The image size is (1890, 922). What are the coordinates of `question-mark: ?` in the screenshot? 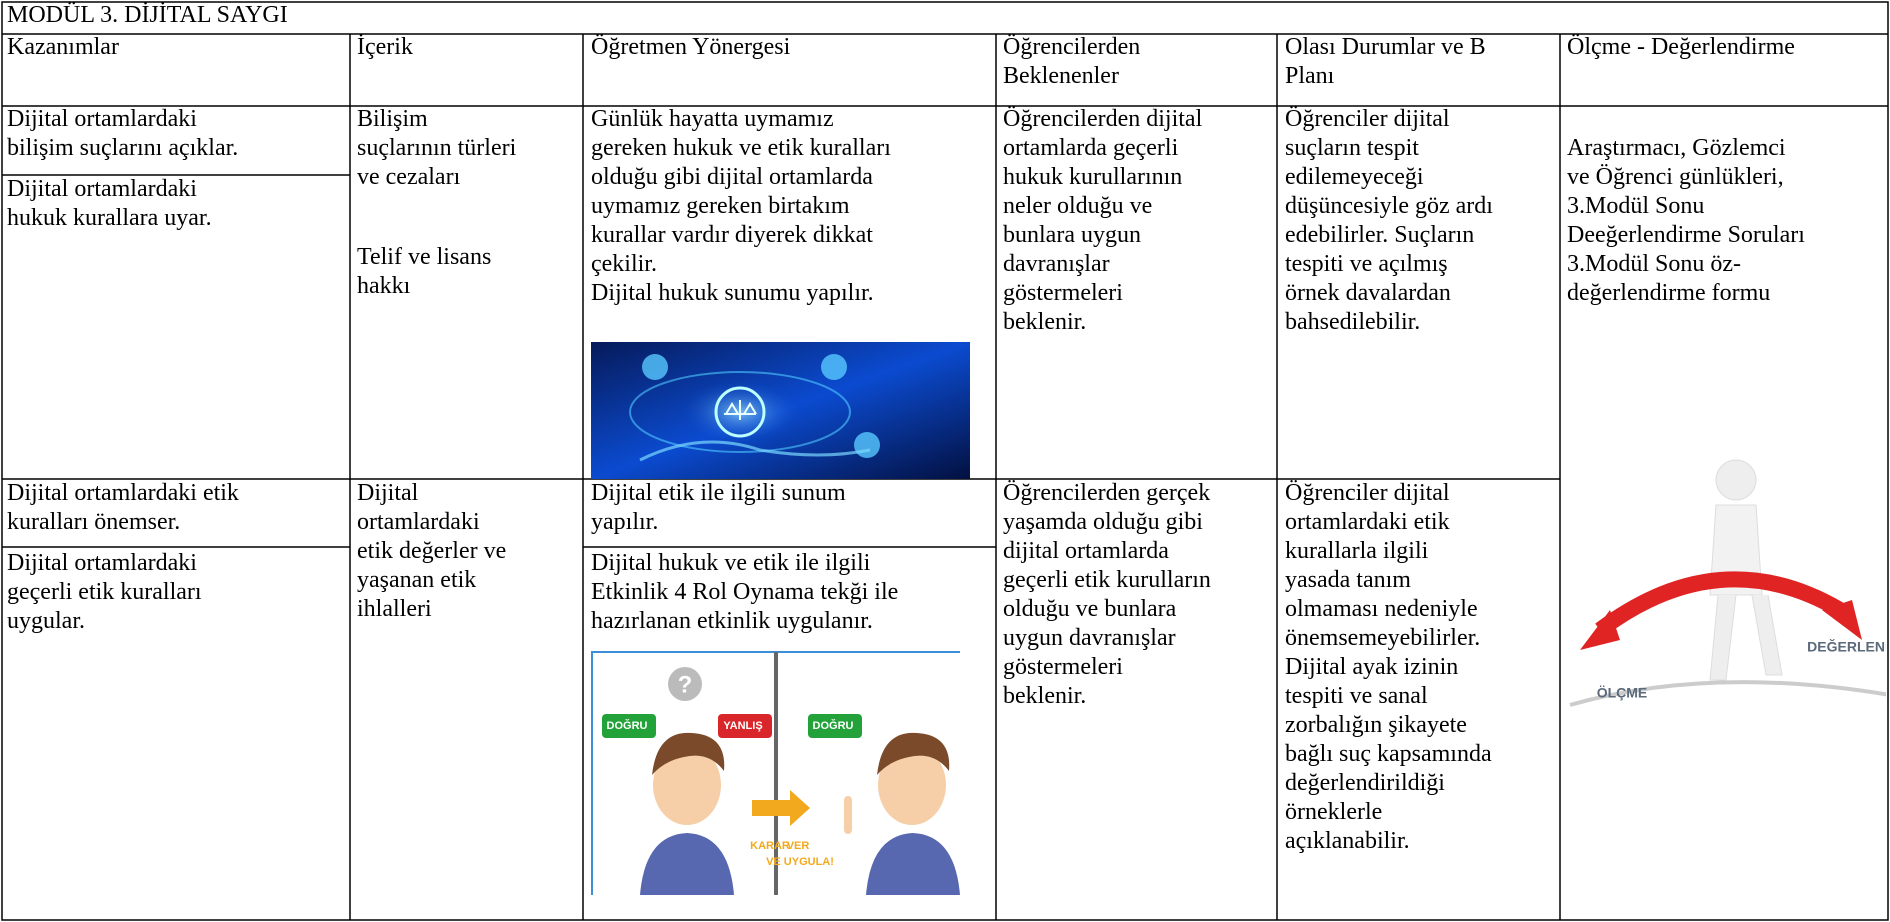 It's located at (685, 684).